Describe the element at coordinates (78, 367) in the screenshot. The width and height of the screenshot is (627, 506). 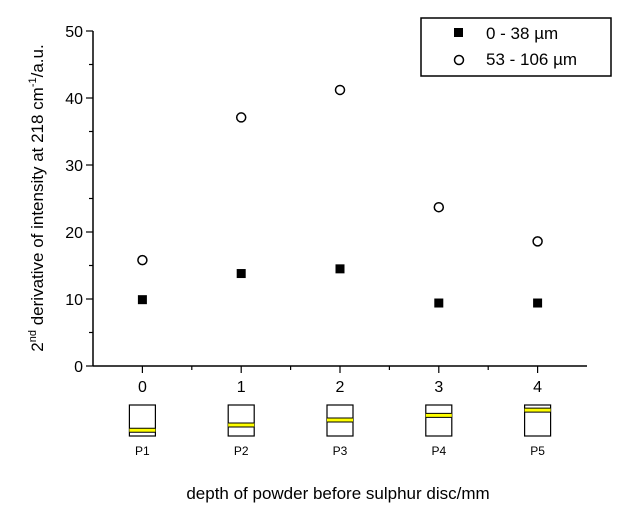
I see `y-tick-label: 0` at that location.